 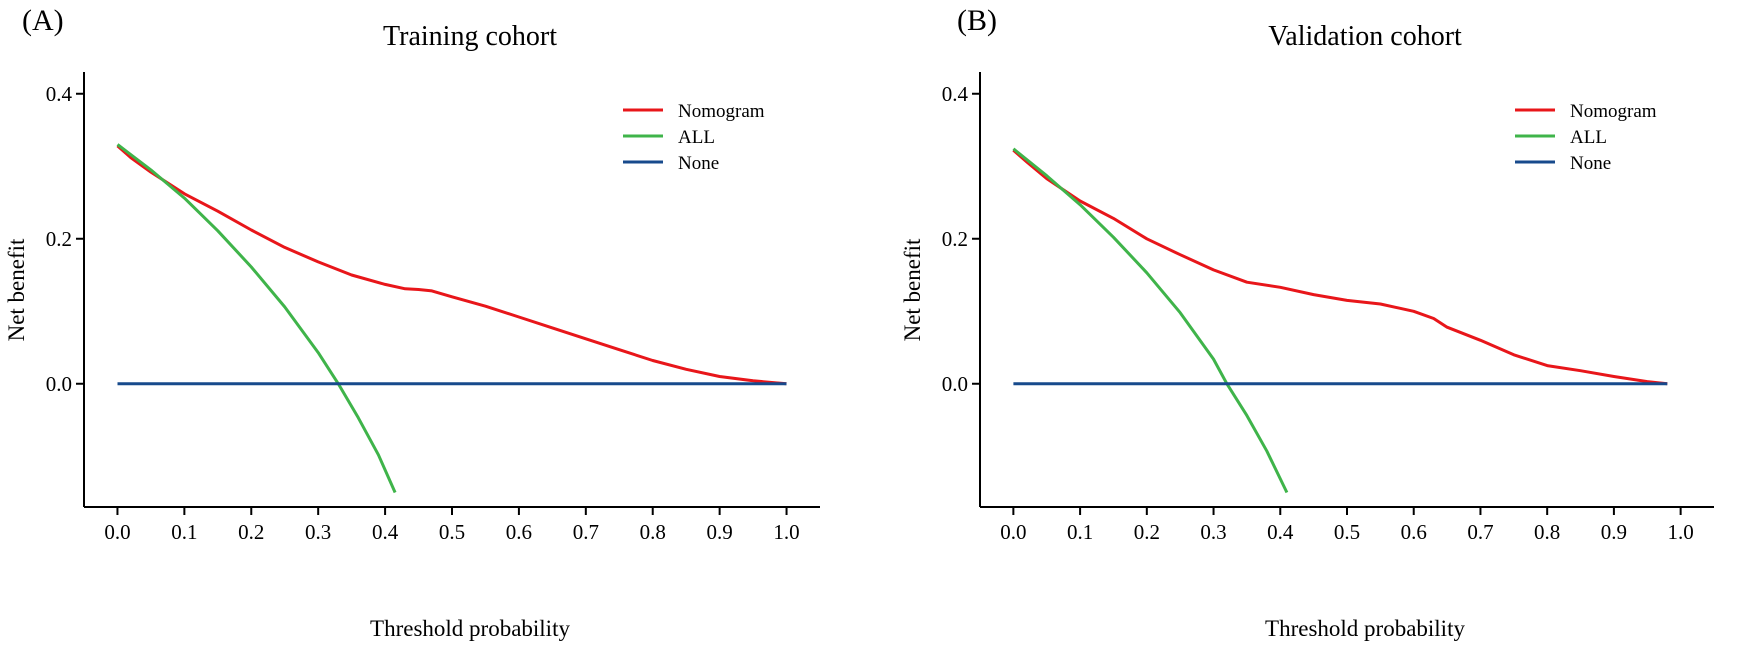 What do you see at coordinates (1365, 36) in the screenshot?
I see `panel-b-title: Validation cohort` at bounding box center [1365, 36].